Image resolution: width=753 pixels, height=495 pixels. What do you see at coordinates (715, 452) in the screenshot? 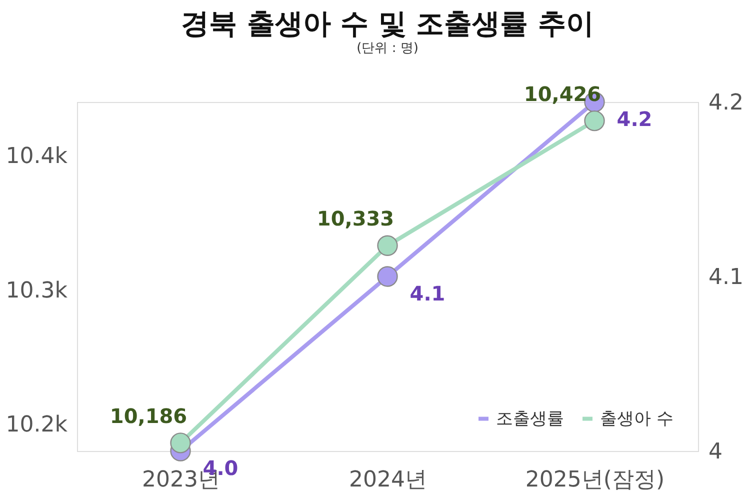
I see `y2-tick-label: 4` at bounding box center [715, 452].